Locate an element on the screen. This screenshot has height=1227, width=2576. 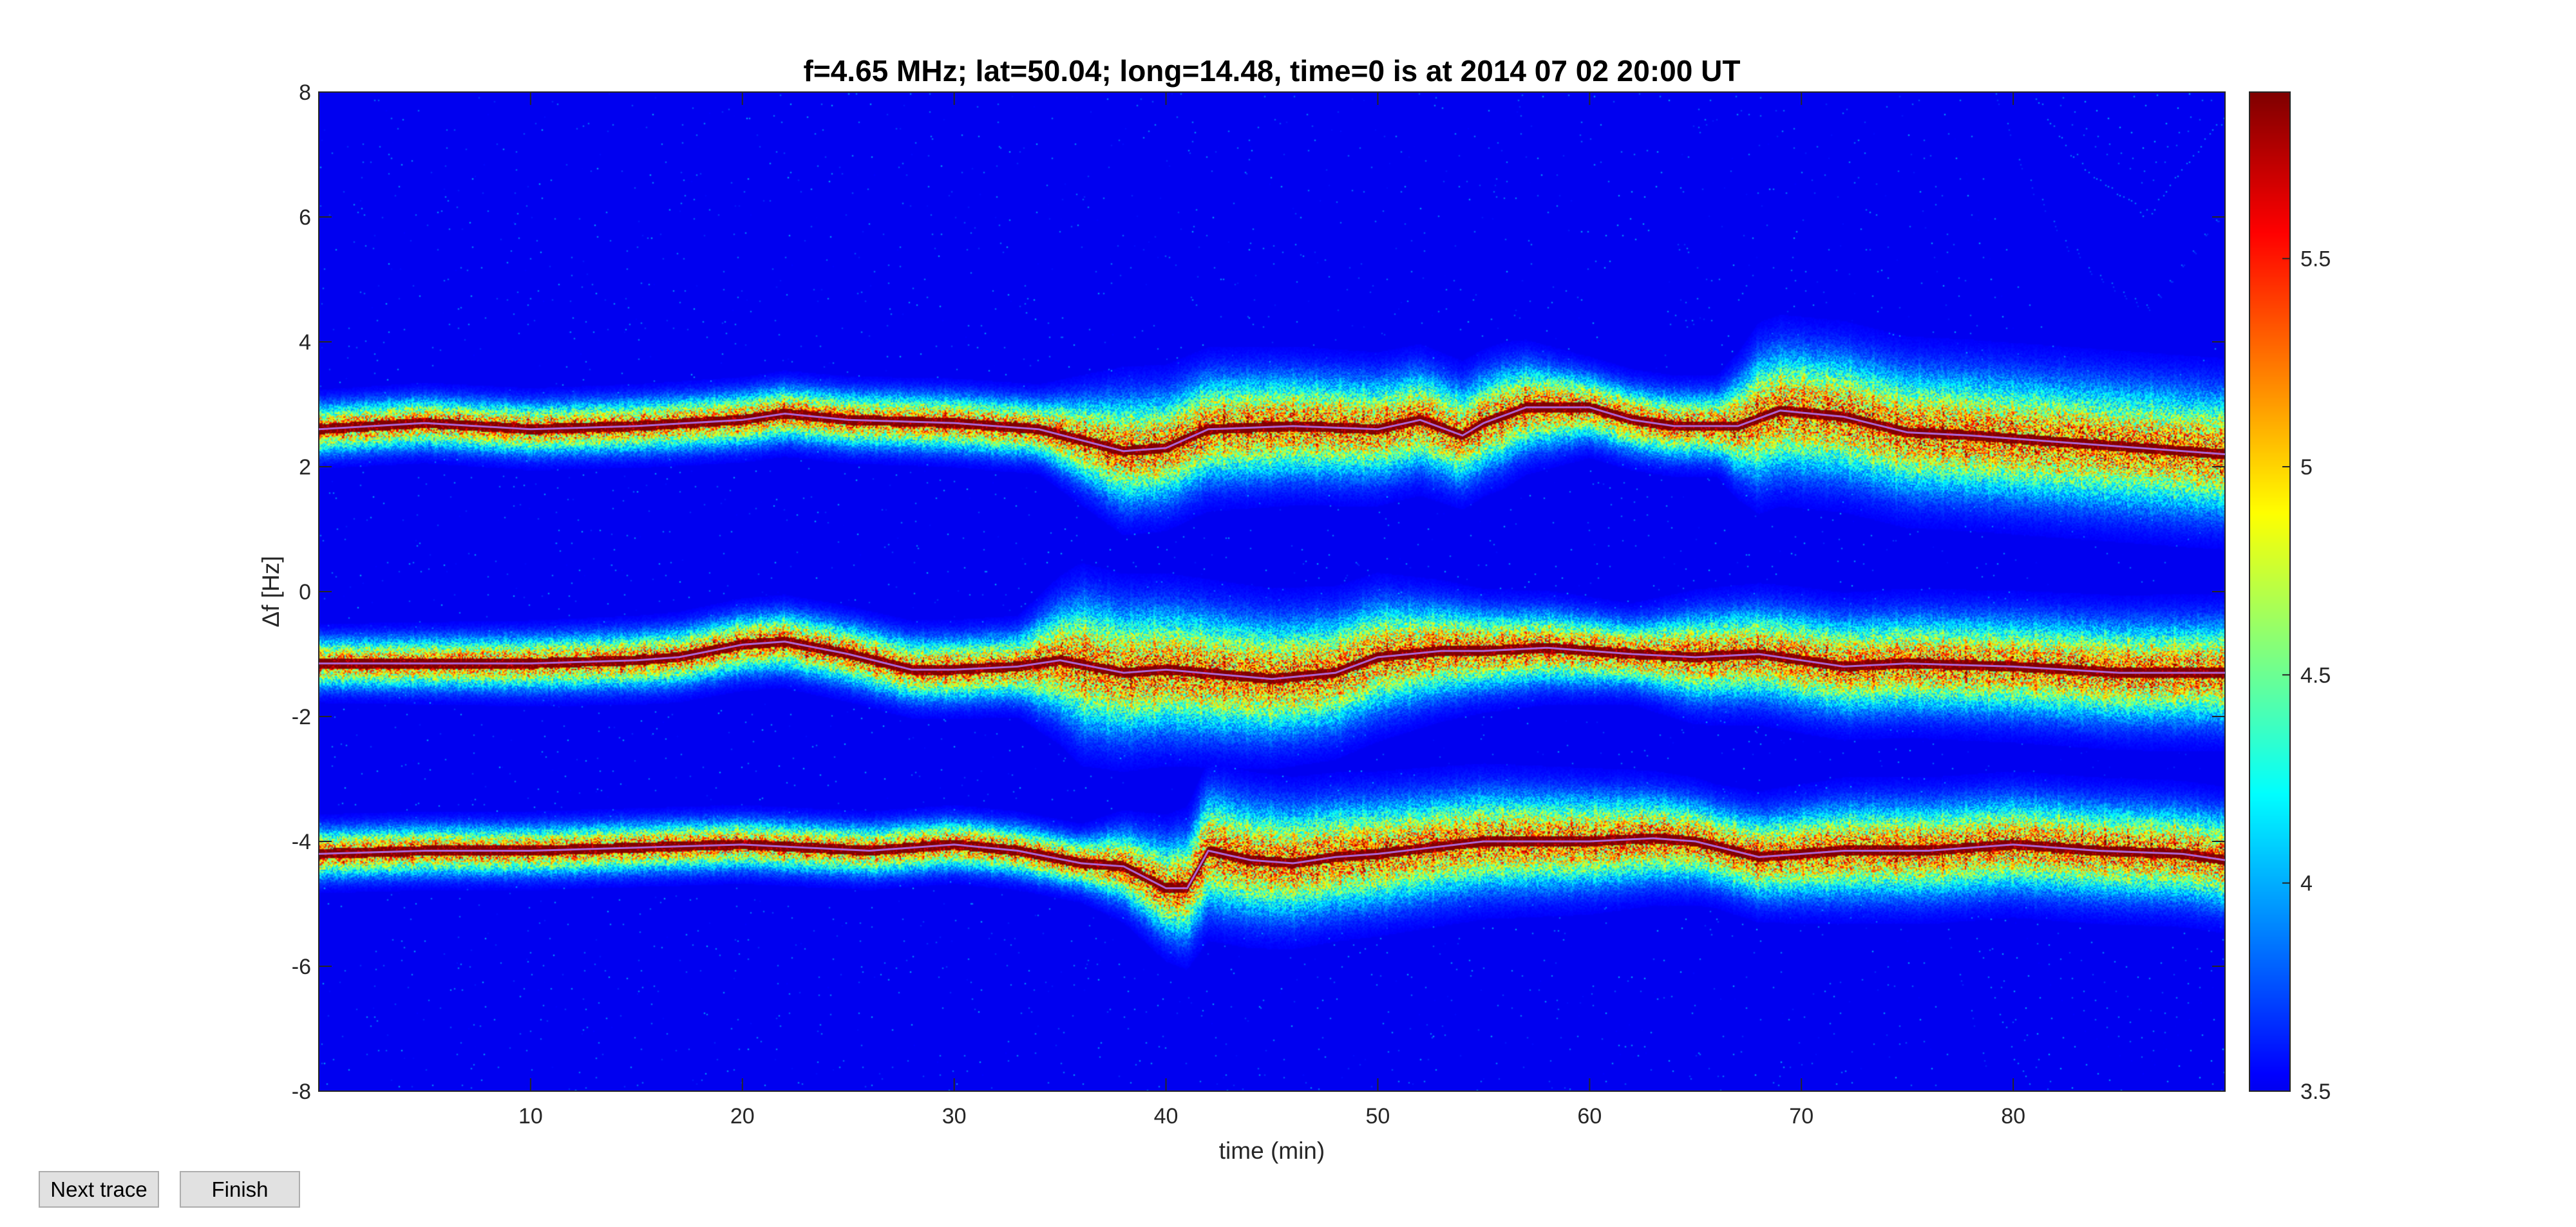
colorbar-axis: 5.5 5 4.5 4 3.5 is located at coordinates (2290, 597).